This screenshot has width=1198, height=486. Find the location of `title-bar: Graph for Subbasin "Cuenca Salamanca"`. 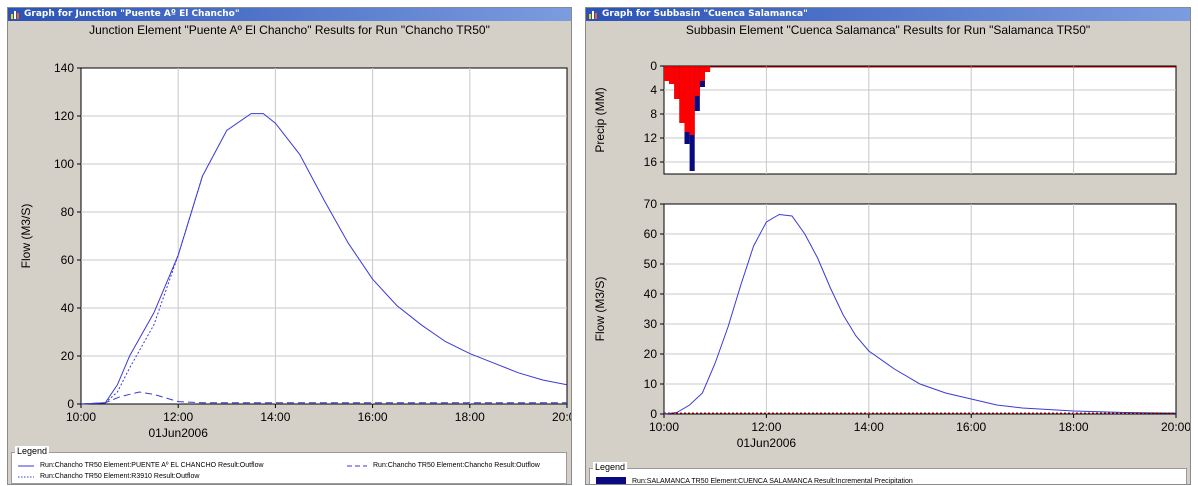

title-bar: Graph for Subbasin "Cuenca Salamanca" is located at coordinates (888, 14).